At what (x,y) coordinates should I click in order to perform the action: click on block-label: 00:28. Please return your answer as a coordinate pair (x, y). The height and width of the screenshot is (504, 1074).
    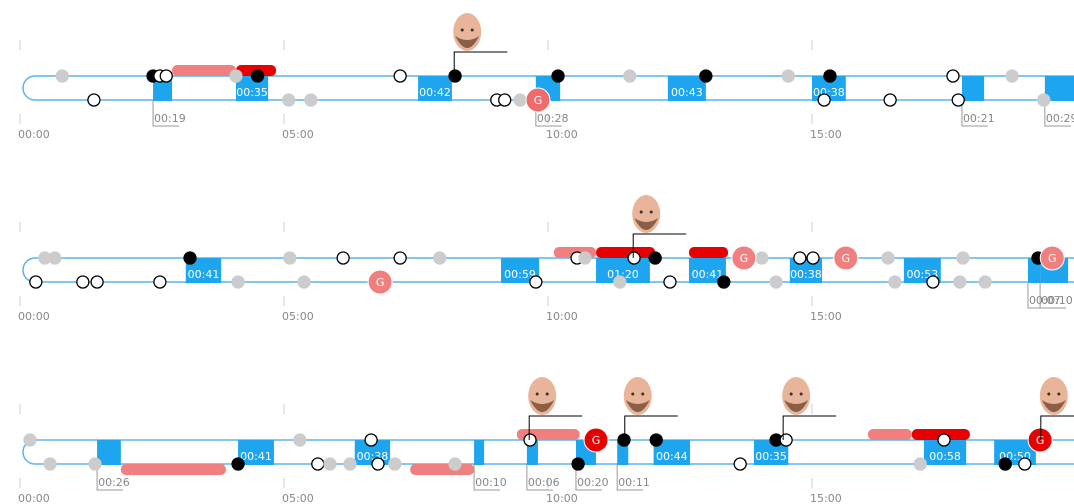
    Looking at the image, I should click on (553, 118).